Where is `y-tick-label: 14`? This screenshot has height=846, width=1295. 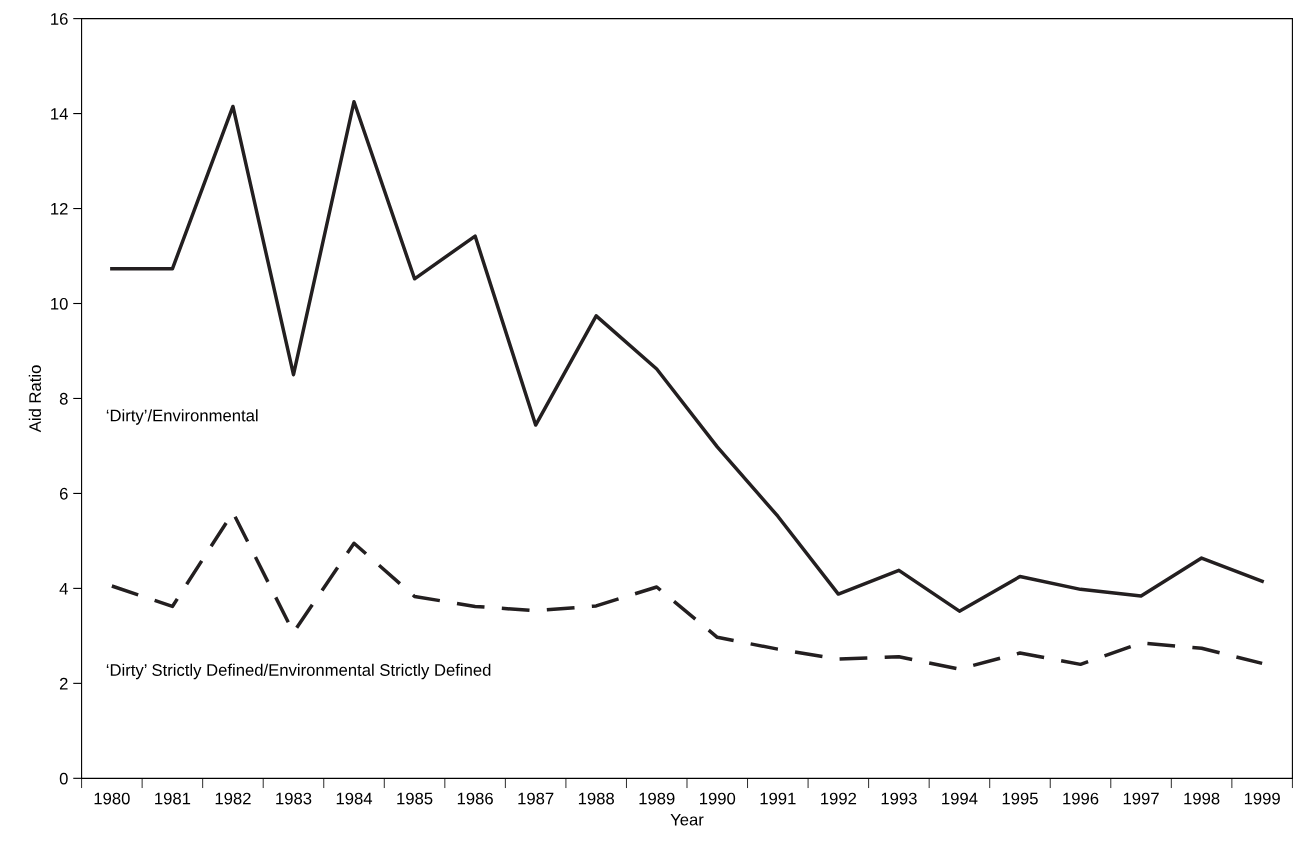 y-tick-label: 14 is located at coordinates (59, 114).